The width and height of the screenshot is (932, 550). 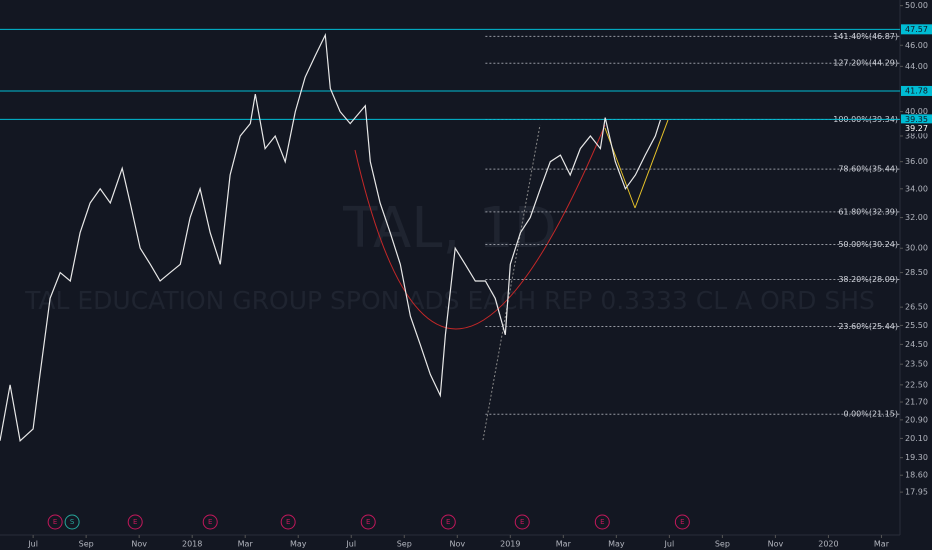 I want to click on fib-label: 61.80%(32.39), so click(x=868, y=211).